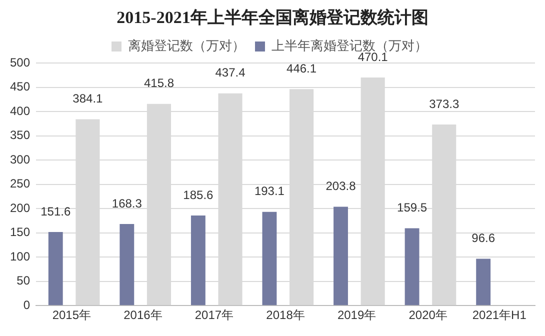  I want to click on y-tick-label: 50, so click(23, 281).